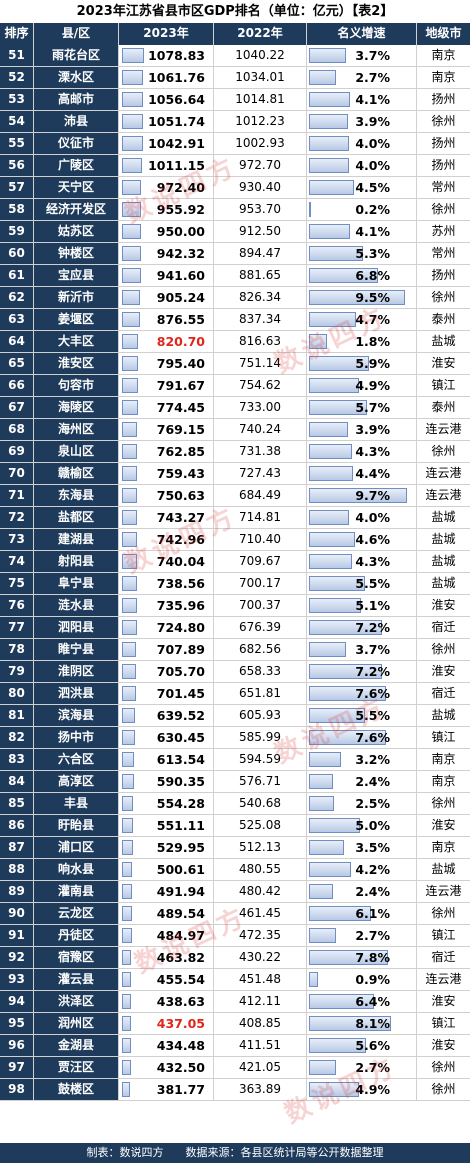  Describe the element at coordinates (362, 77) in the screenshot. I see `growth-cell: 2.7%` at that location.